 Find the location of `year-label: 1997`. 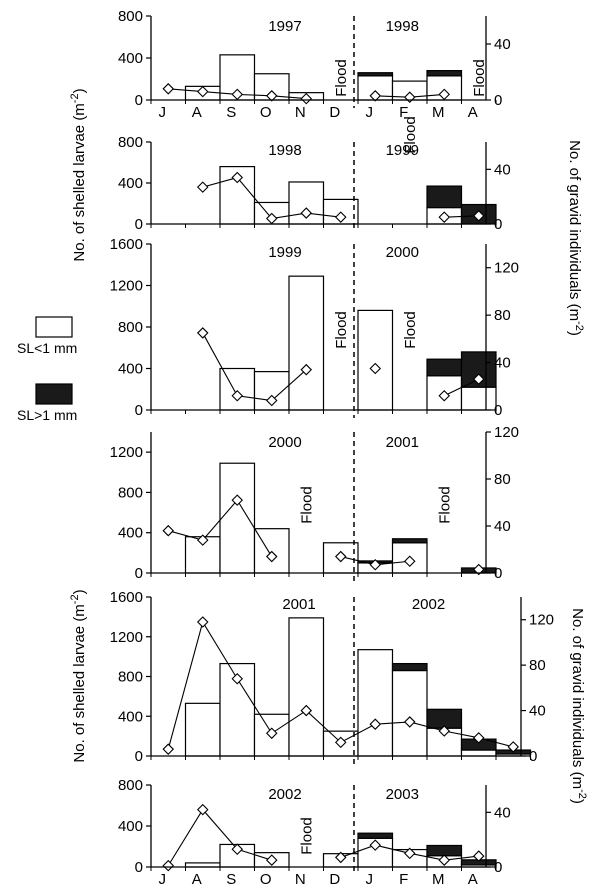

year-label: 1997 is located at coordinates (284, 26).